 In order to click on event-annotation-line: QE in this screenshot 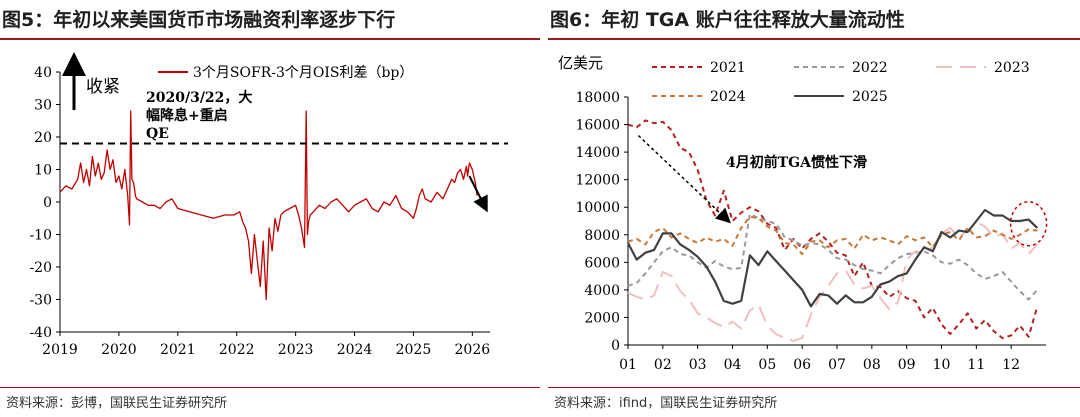, I will do `click(157, 134)`.